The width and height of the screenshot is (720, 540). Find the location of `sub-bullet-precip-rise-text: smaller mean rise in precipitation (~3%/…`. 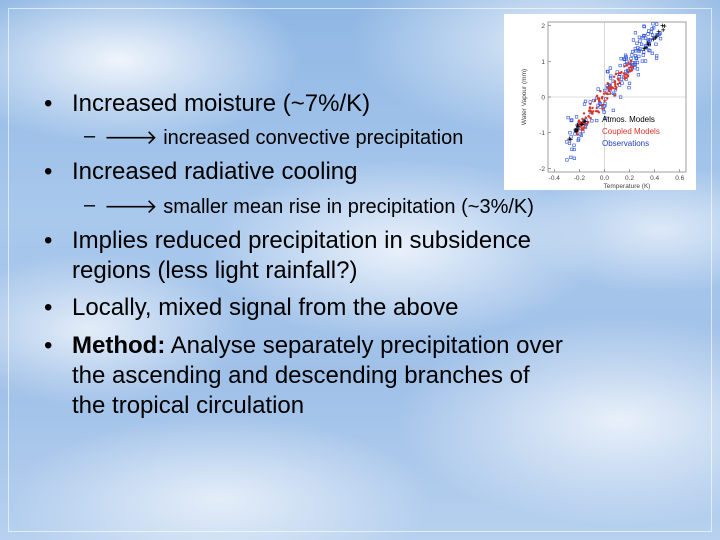

sub-bullet-precip-rise-text: smaller mean rise in precipitation (~3%/… is located at coordinates (348, 207).